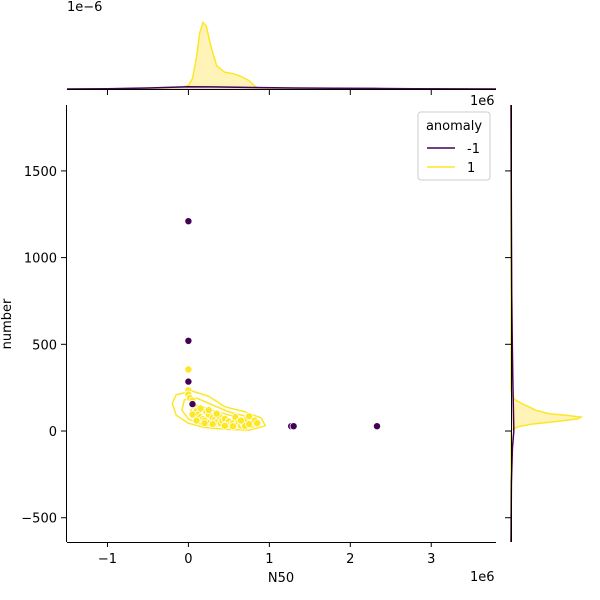 This screenshot has height=600, width=600. What do you see at coordinates (281, 578) in the screenshot?
I see `x-axis-label: N50` at bounding box center [281, 578].